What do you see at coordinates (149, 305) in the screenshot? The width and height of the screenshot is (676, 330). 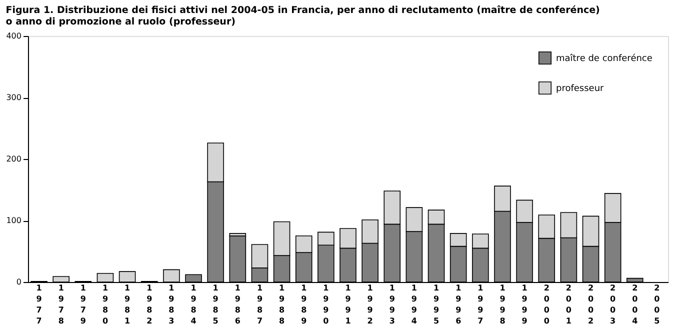 I see `x-tick-label: 1982` at bounding box center [149, 305].